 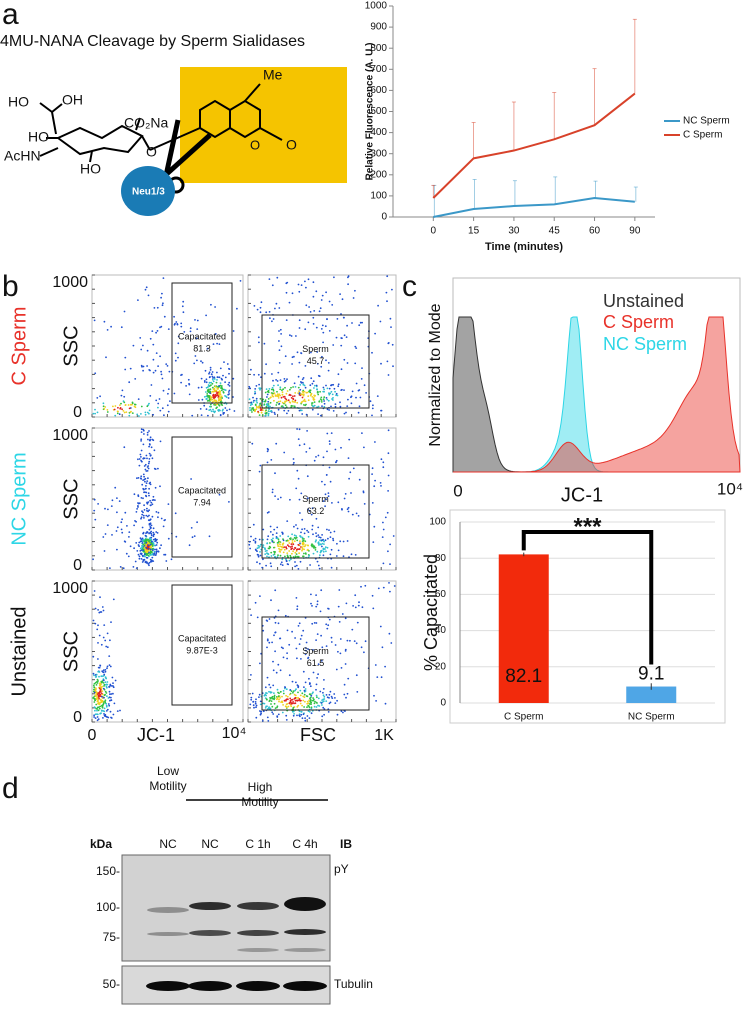 I want to click on group-label: Motility, so click(x=167, y=786).